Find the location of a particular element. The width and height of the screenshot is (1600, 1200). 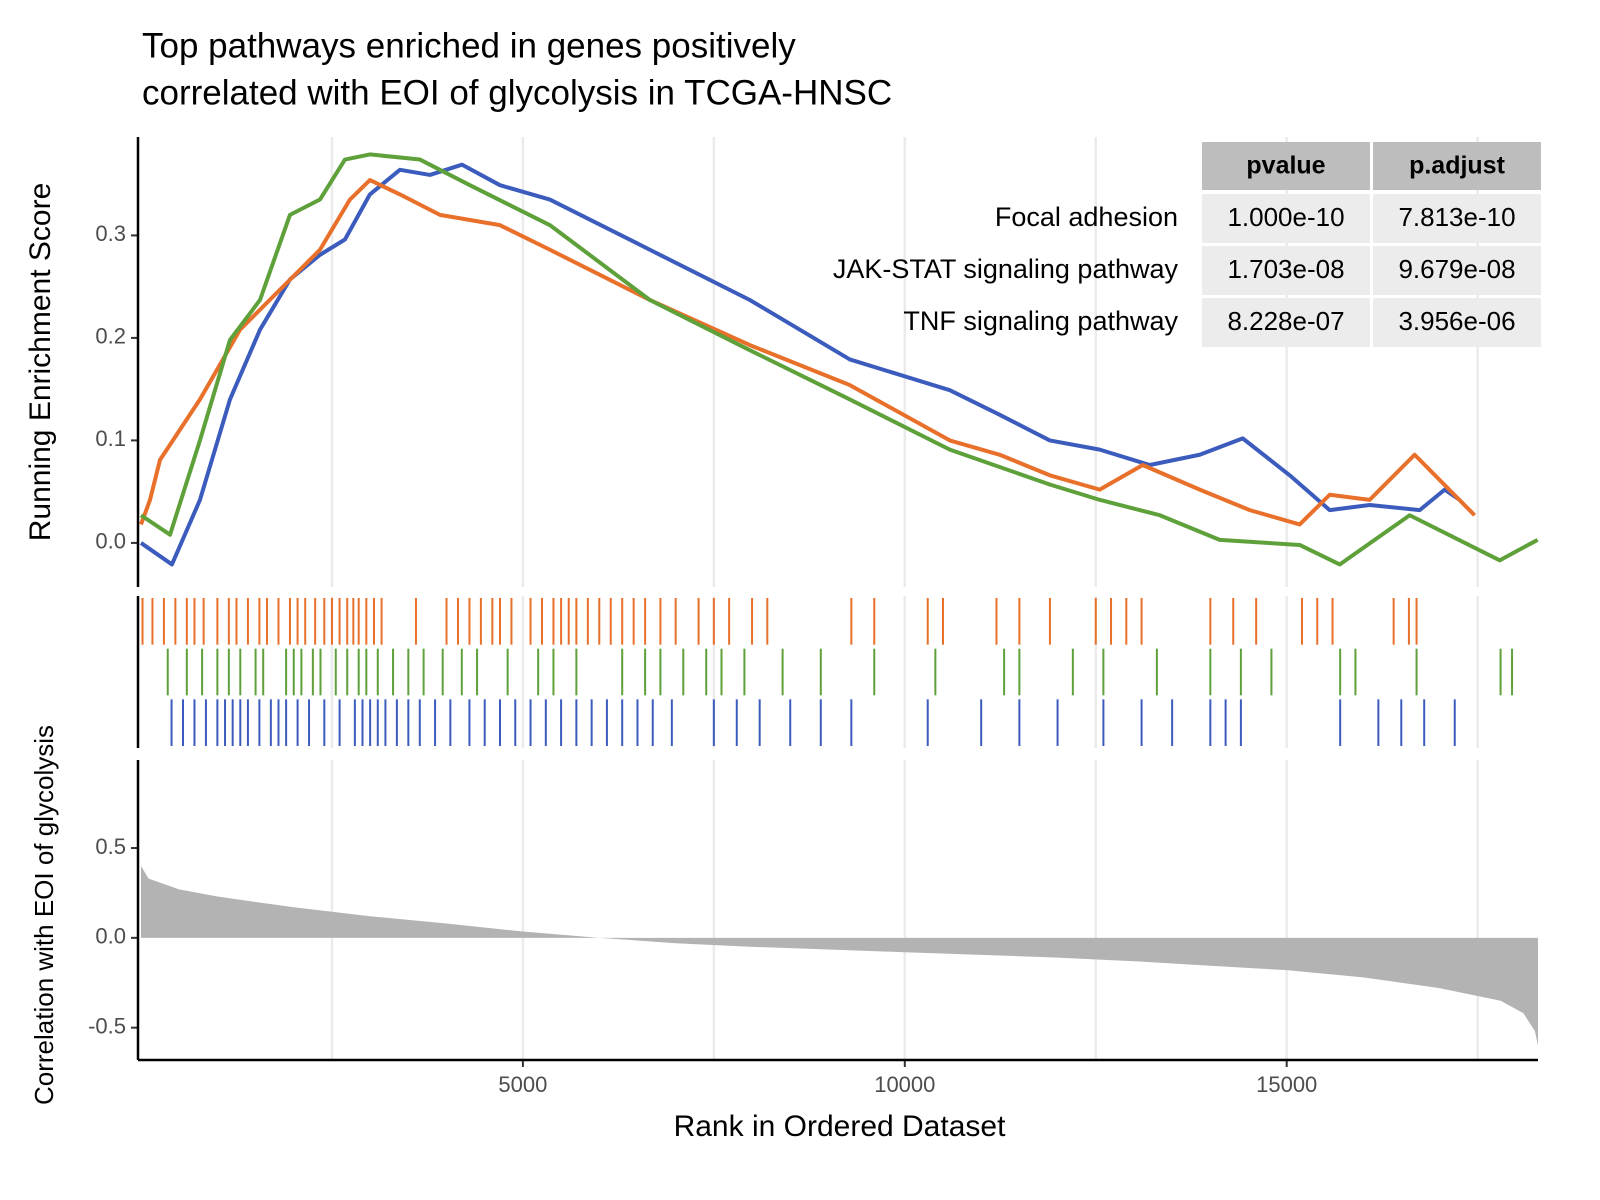

table-value: 9.679e-08 is located at coordinates (1456, 269).